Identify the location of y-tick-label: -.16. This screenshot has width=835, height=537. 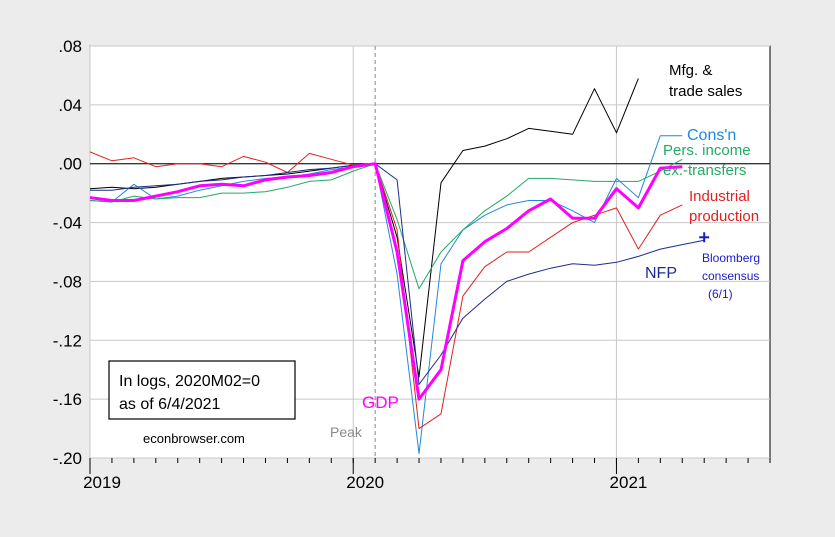
(67, 399).